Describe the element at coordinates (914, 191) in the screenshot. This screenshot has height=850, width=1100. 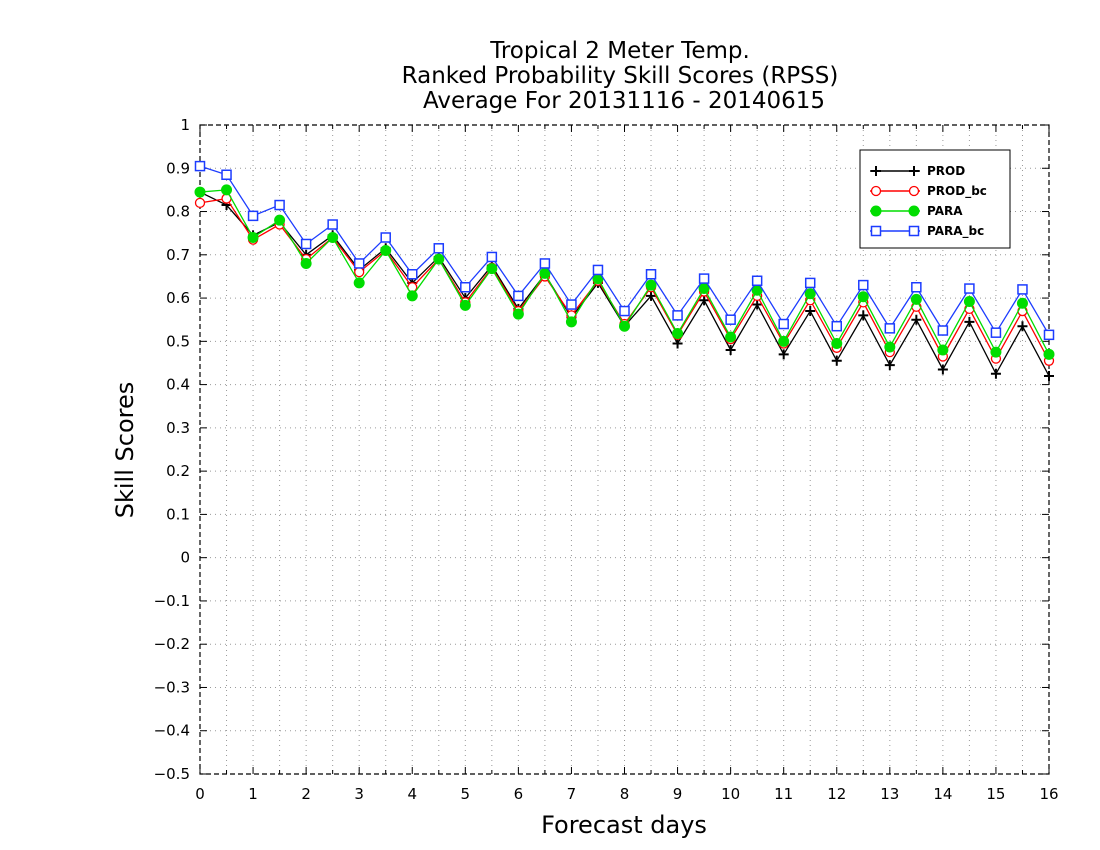
I see `legend-marker-prod-bc` at that location.